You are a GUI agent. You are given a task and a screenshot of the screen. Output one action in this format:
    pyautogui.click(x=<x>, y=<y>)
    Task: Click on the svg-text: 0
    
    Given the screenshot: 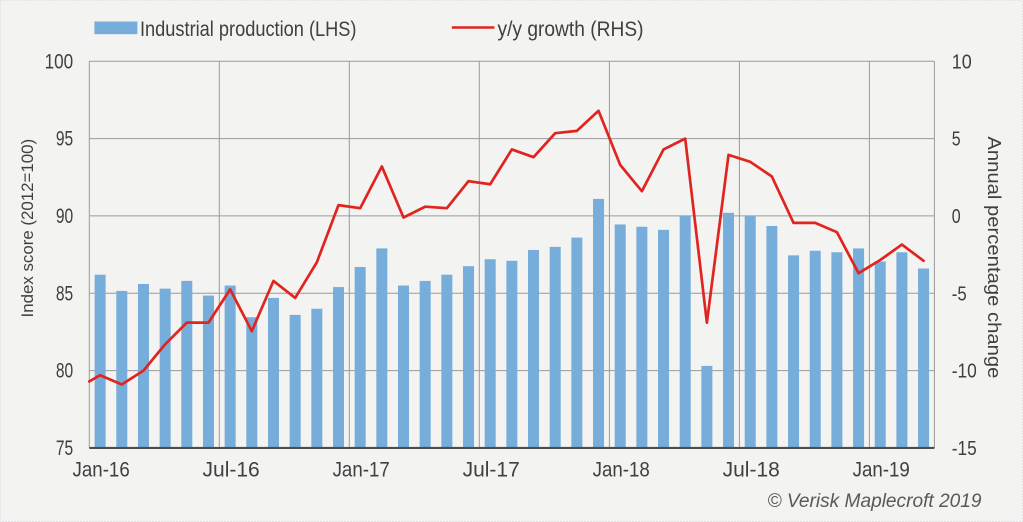 What is the action you would take?
    pyautogui.click(x=956, y=217)
    